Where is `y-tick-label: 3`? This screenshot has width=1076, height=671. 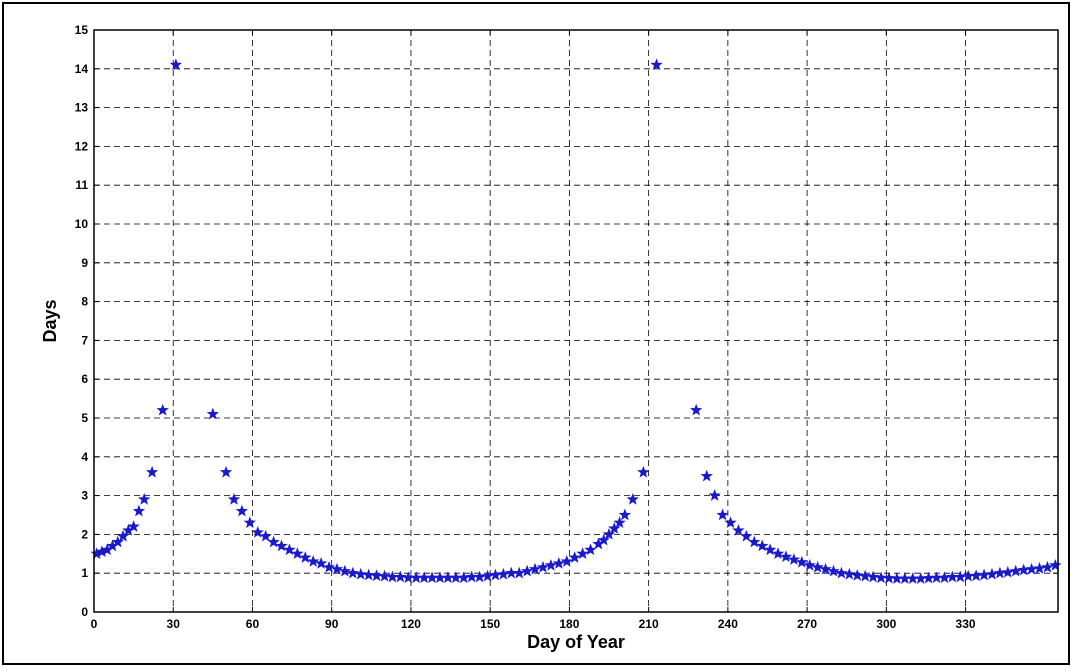
y-tick-label: 3 is located at coordinates (84, 496).